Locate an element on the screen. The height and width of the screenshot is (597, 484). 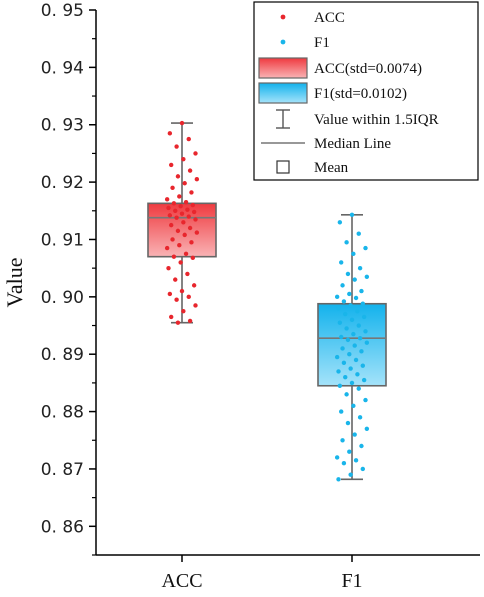
legend-label: Value within 1.5IQR is located at coordinates (376, 120).